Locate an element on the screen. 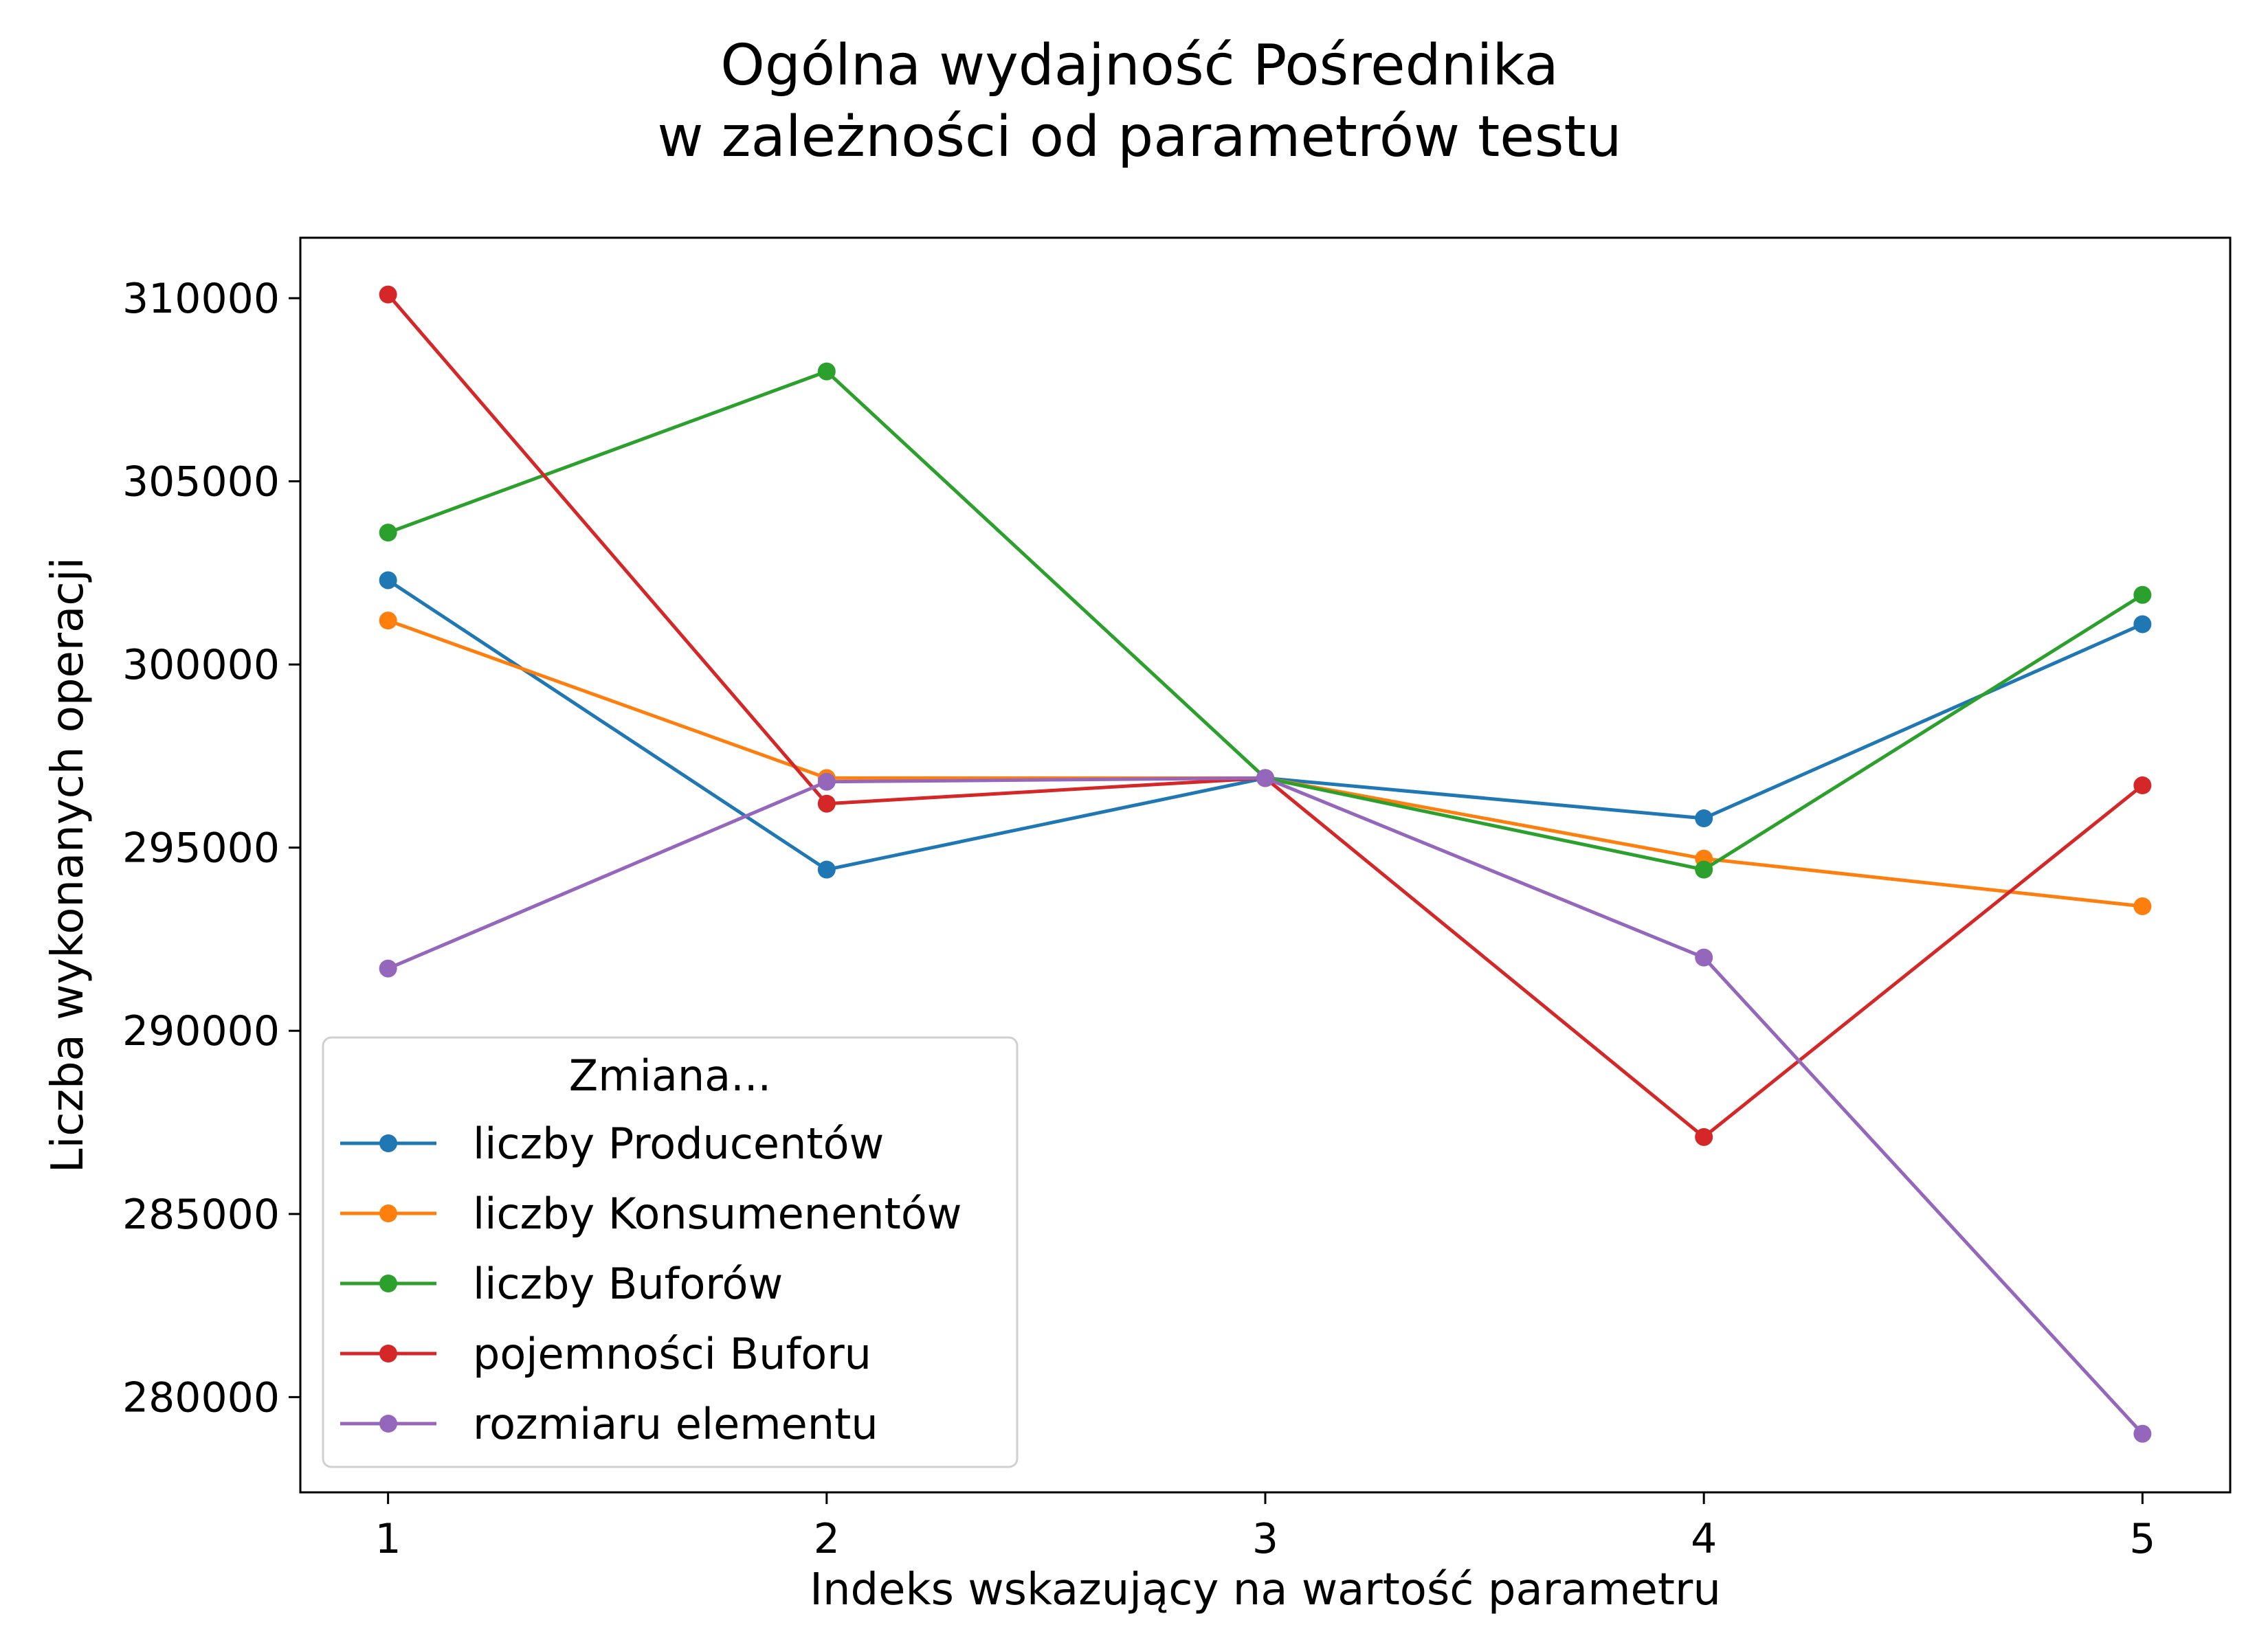  legend-item: pojemności Buforu is located at coordinates (605, 1354).